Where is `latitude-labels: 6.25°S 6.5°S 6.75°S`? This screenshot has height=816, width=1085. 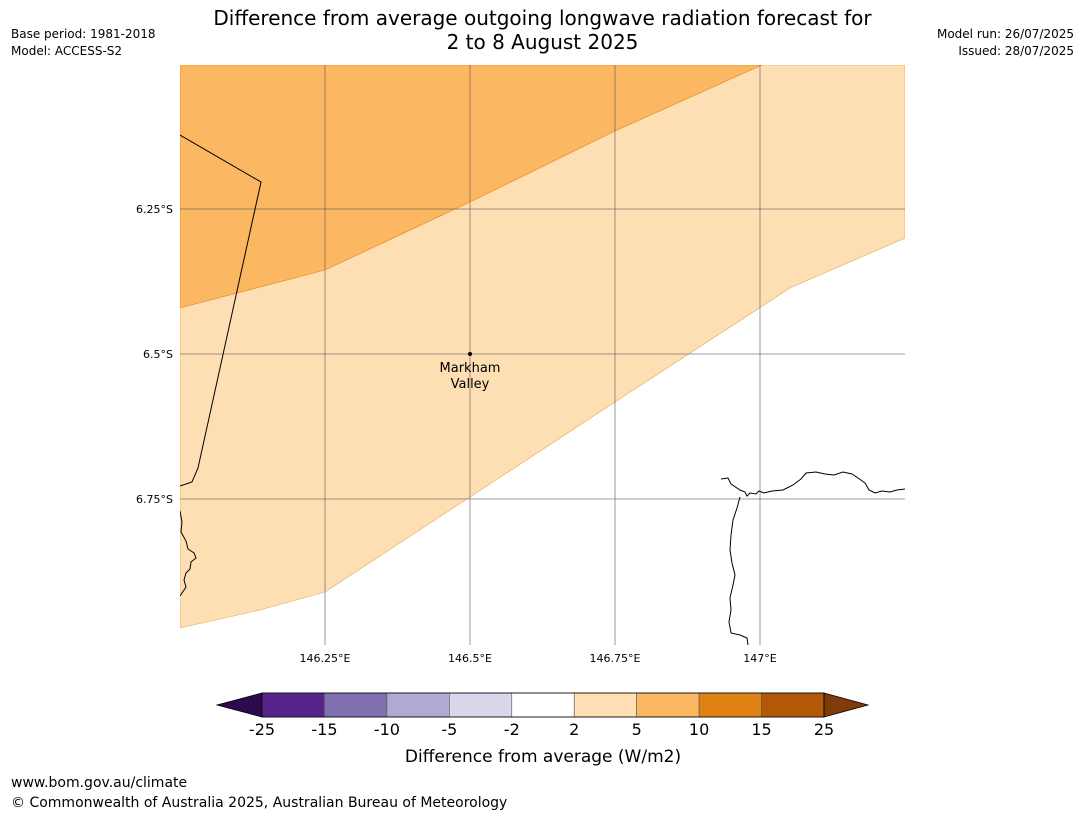
latitude-labels: 6.25°S 6.5°S 6.75°S is located at coordinates (154, 354).